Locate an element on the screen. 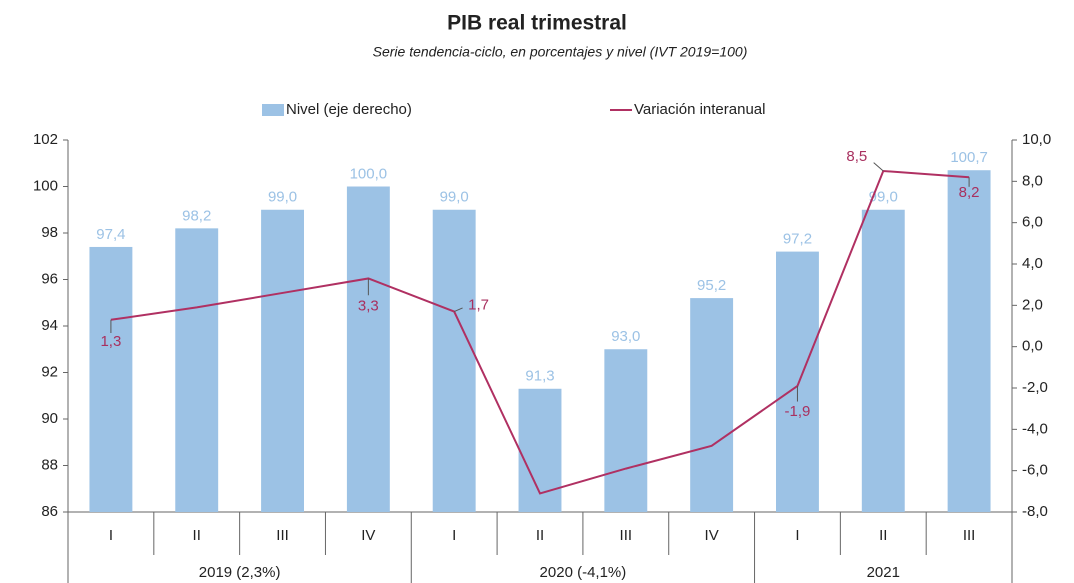  y-tick-label: 92 is located at coordinates (49, 371).